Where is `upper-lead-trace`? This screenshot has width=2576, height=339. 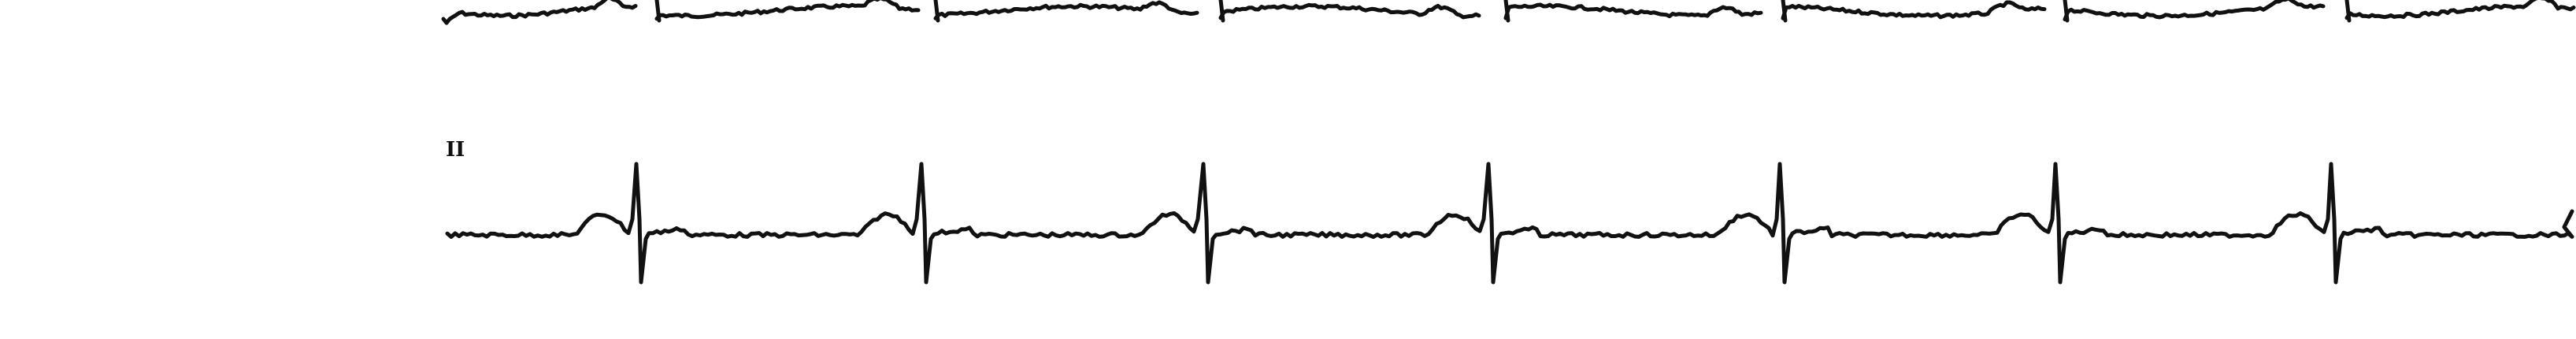
upper-lead-trace is located at coordinates (1508, 12).